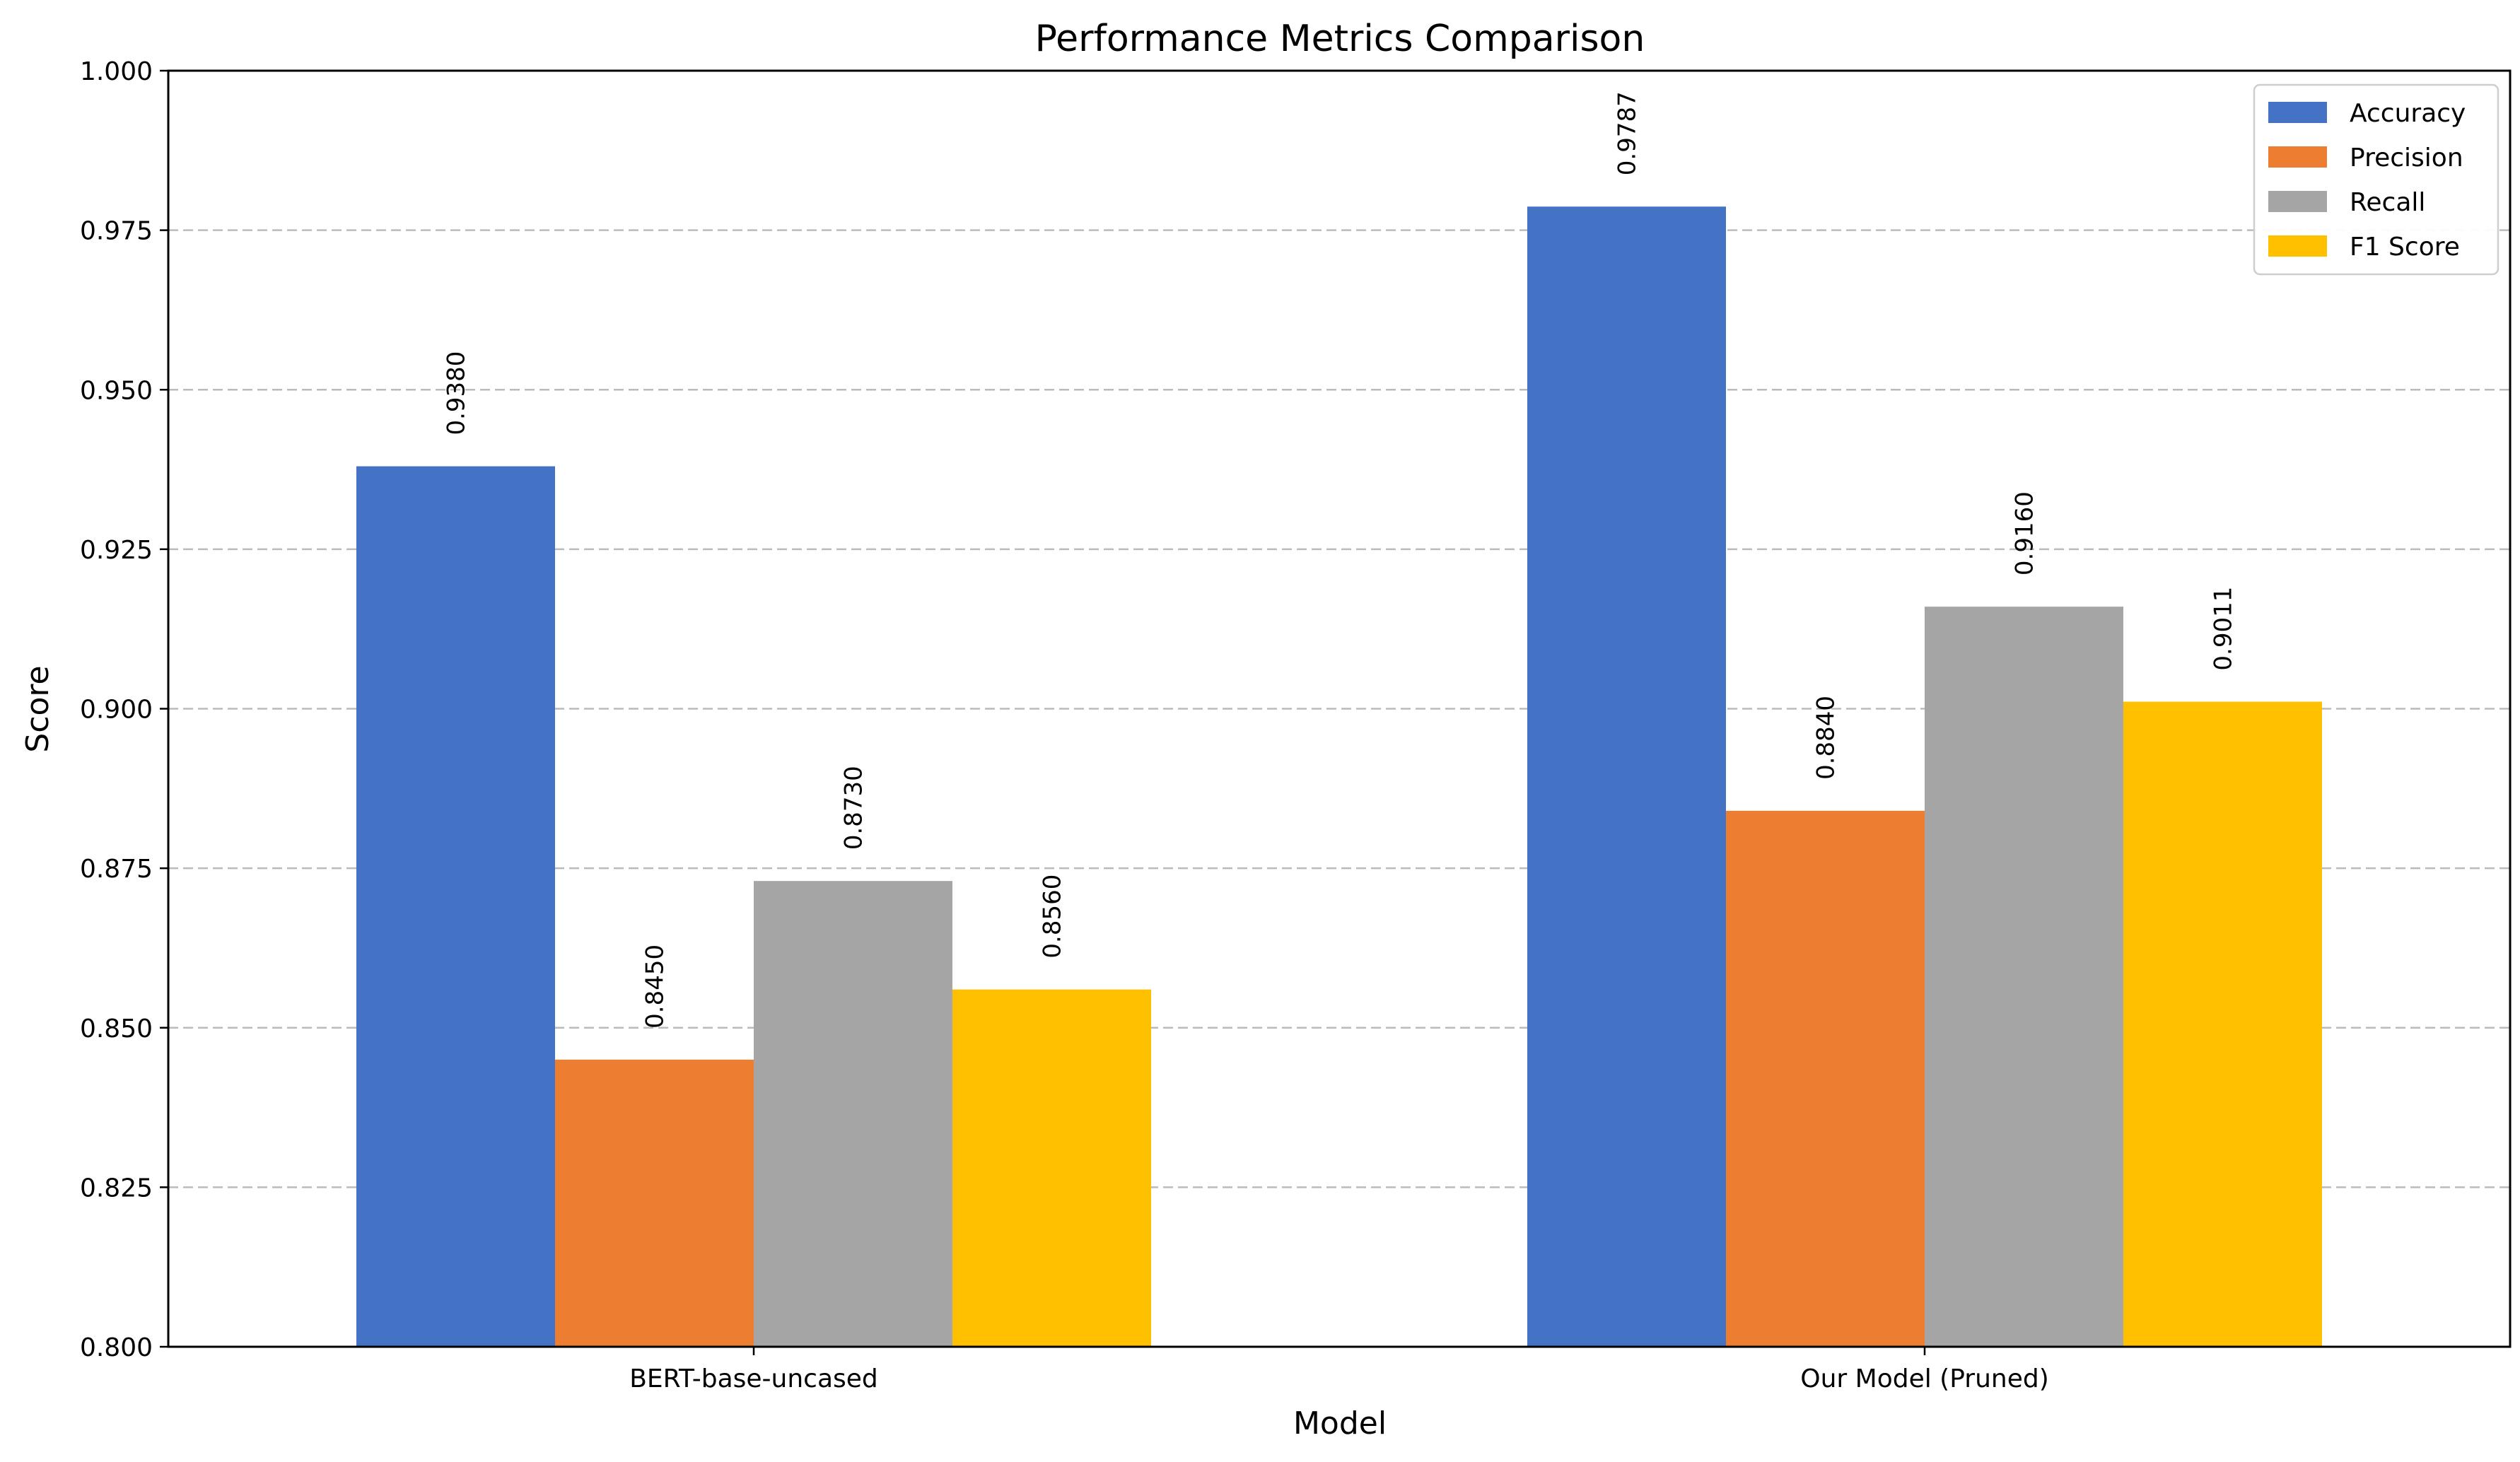 The height and width of the screenshot is (1462, 2520). What do you see at coordinates (117, 869) in the screenshot?
I see `y-tick-label: 0.875` at bounding box center [117, 869].